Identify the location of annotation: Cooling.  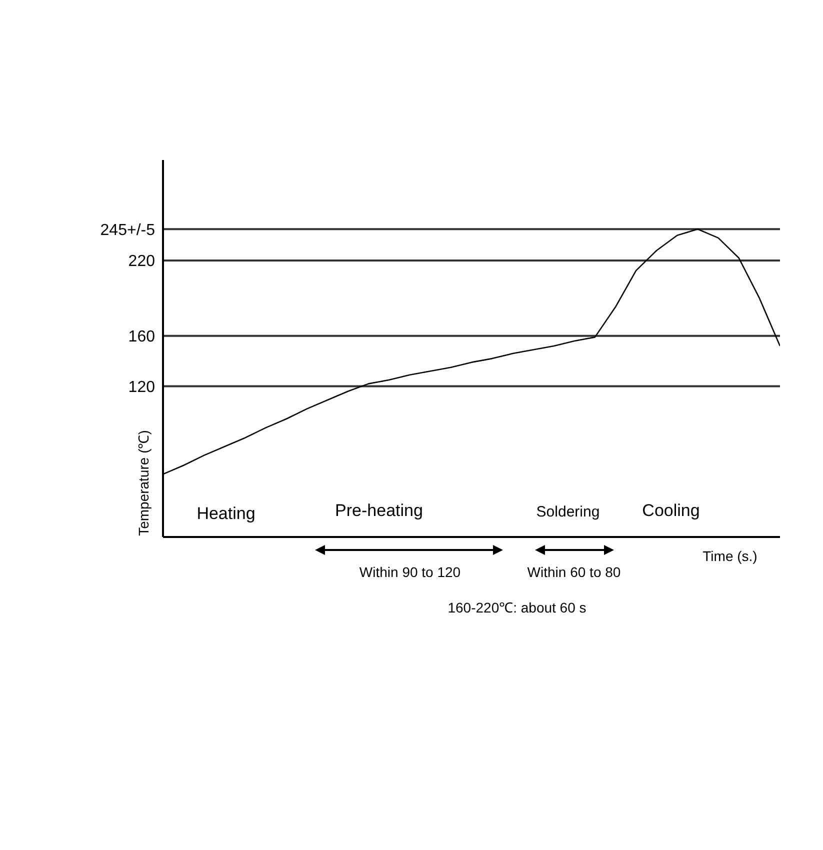
(671, 511).